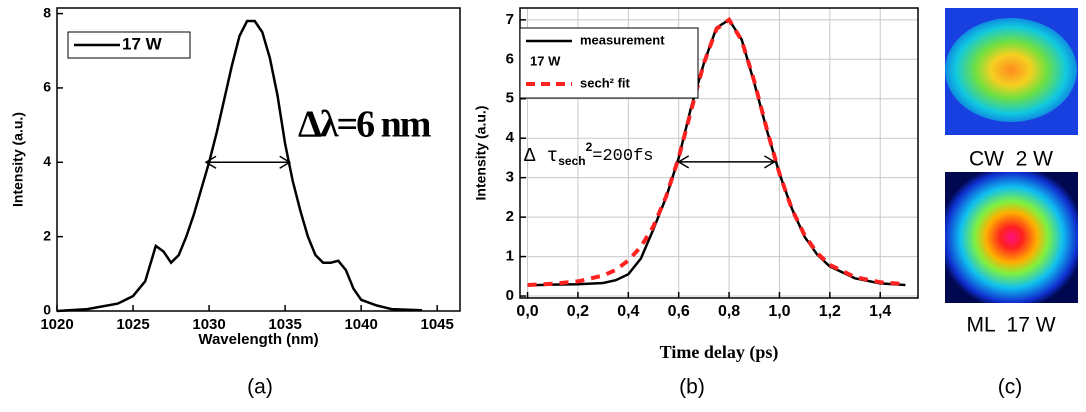 This screenshot has height=412, width=1086. Describe the element at coordinates (360, 324) in the screenshot. I see `x-tick-label: 1040` at that location.